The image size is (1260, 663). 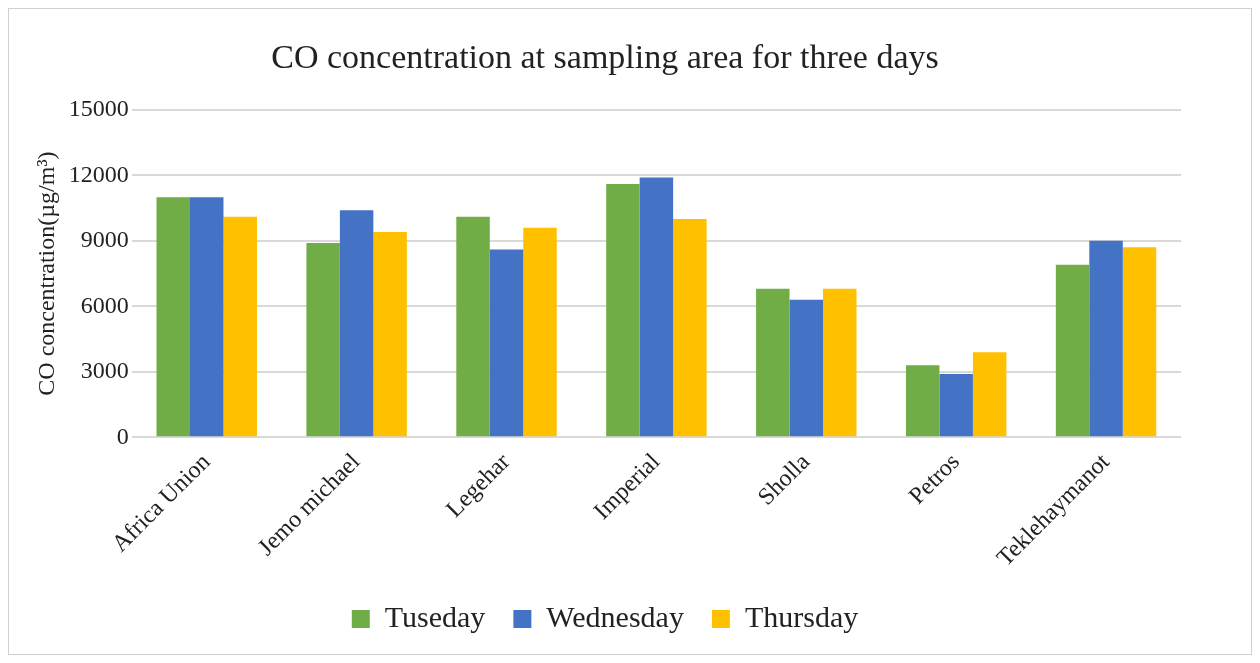 What do you see at coordinates (104, 304) in the screenshot?
I see `y-tick-label: 6000` at bounding box center [104, 304].